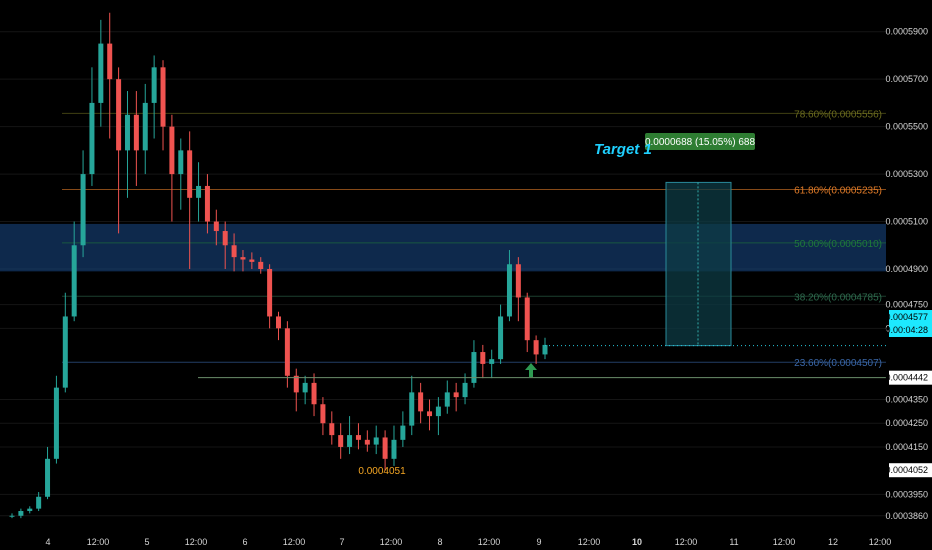 The height and width of the screenshot is (550, 932). I want to click on up-arrow-icon, so click(531, 370).